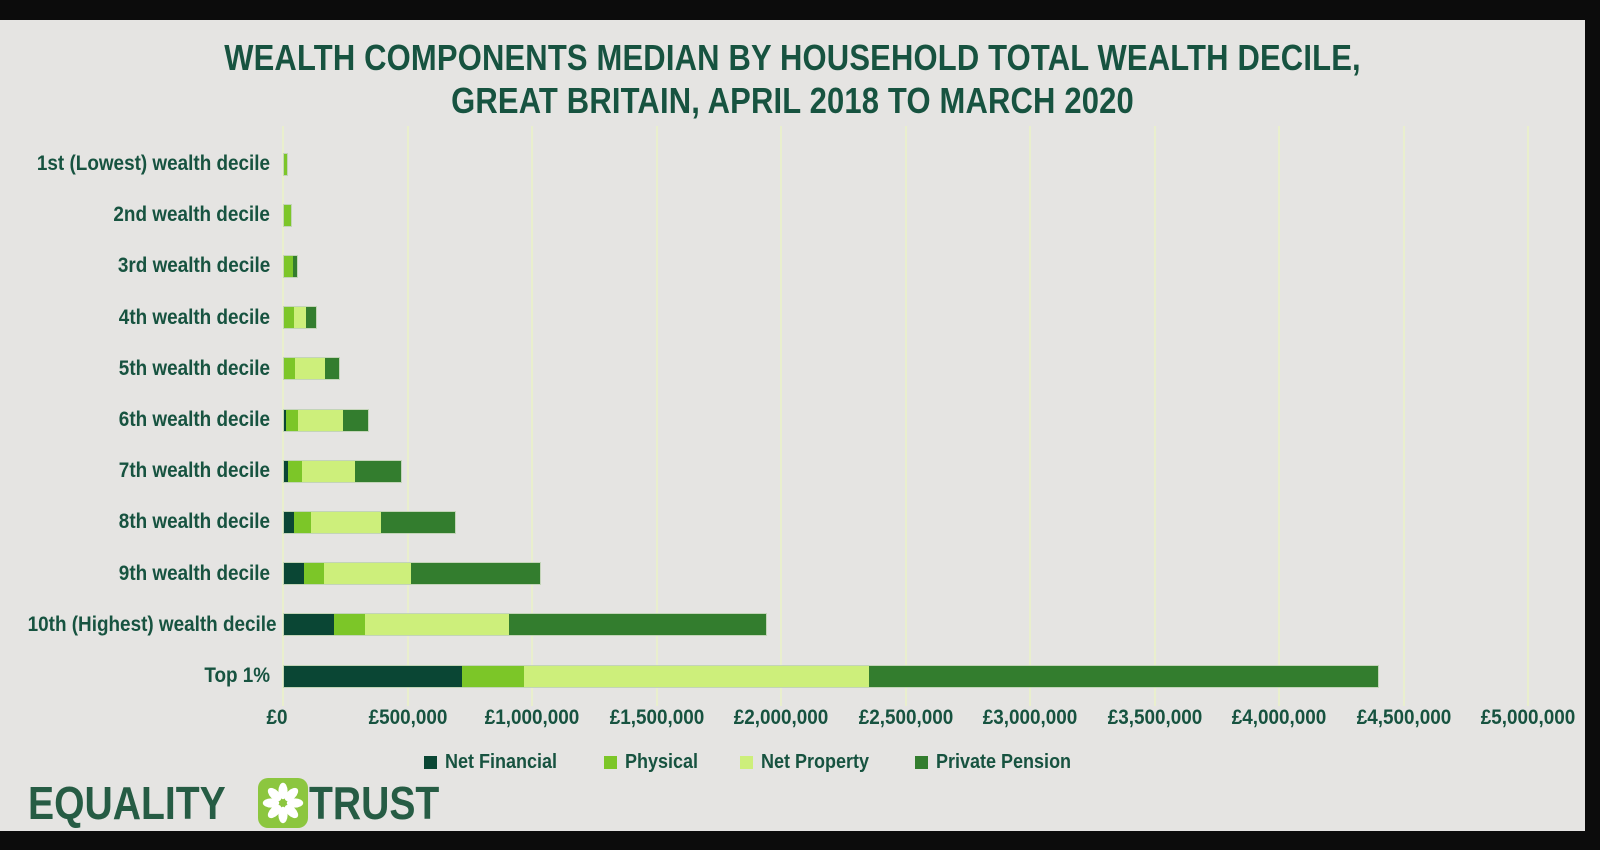  I want to click on legend-item: Net Property, so click(810, 762).